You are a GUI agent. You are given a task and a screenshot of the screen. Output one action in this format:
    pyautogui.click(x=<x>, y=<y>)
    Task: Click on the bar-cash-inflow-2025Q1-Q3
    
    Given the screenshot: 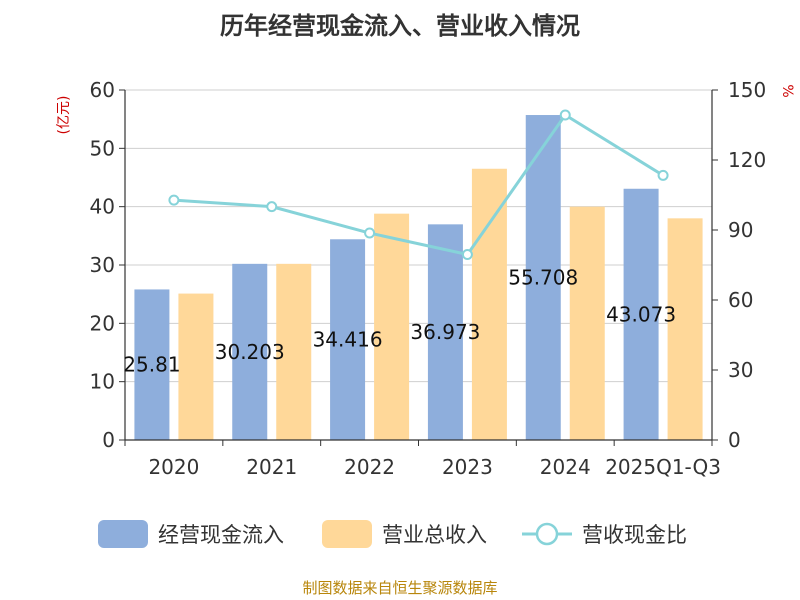 What is the action you would take?
    pyautogui.click(x=641, y=314)
    